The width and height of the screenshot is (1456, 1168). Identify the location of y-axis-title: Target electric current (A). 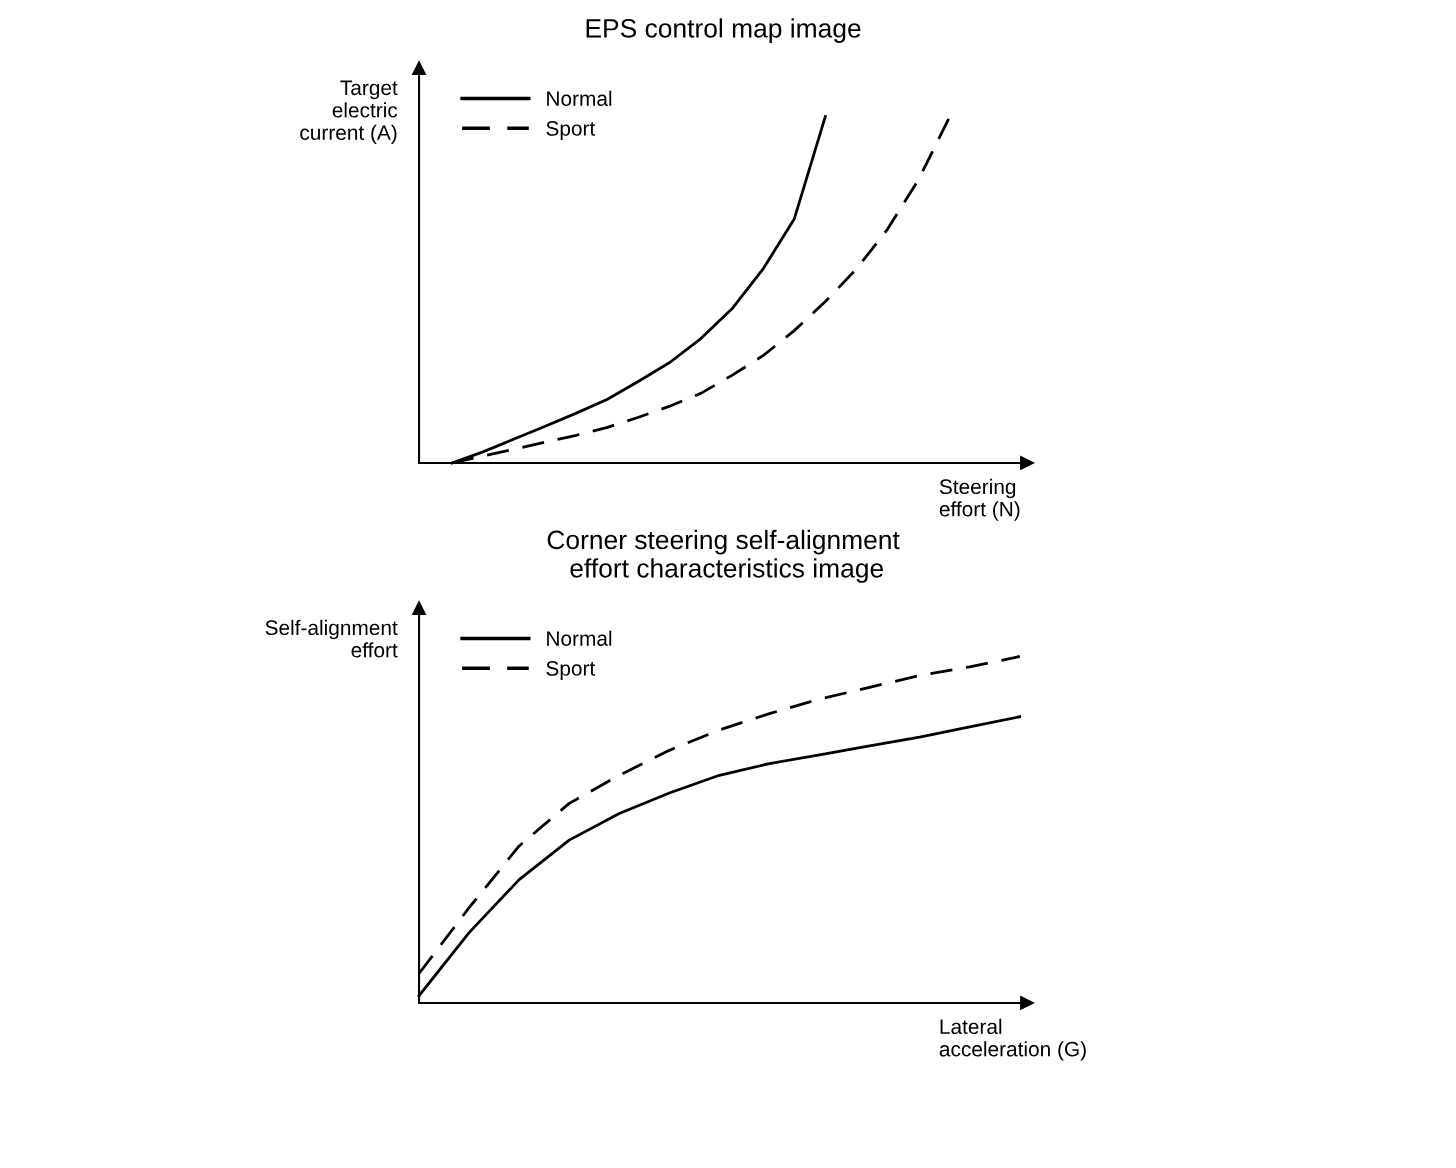
(349, 112).